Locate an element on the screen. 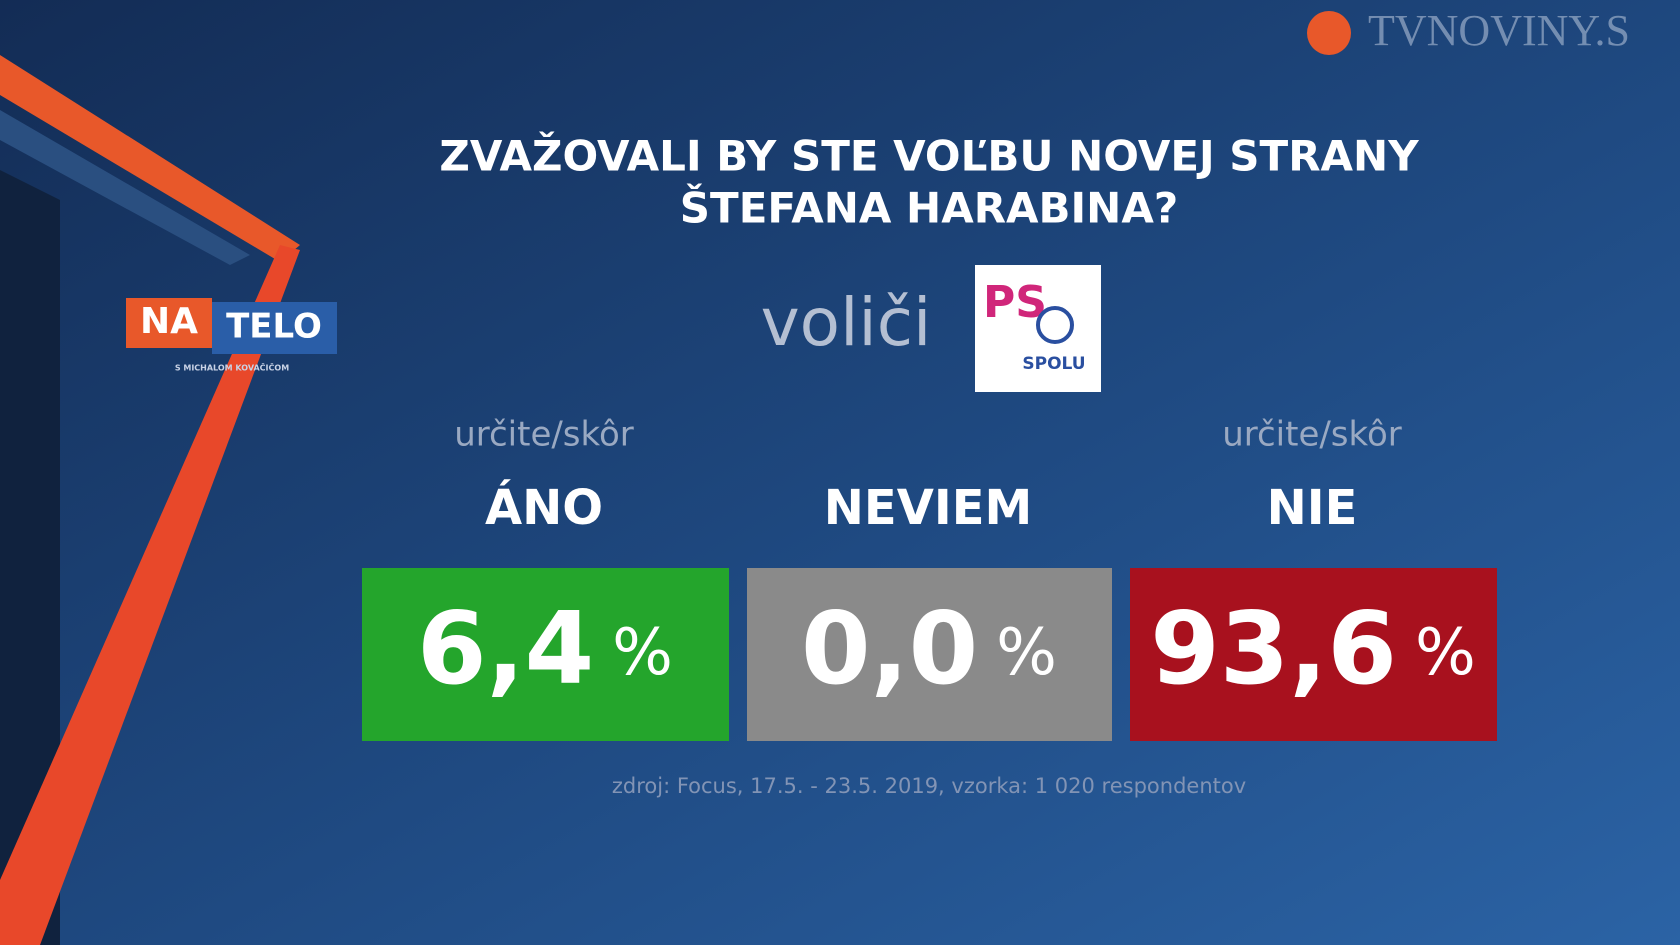 The image size is (1680, 945). show-logo-subtitle: S MICHALOM KOVAČIČOM is located at coordinates (232, 367).